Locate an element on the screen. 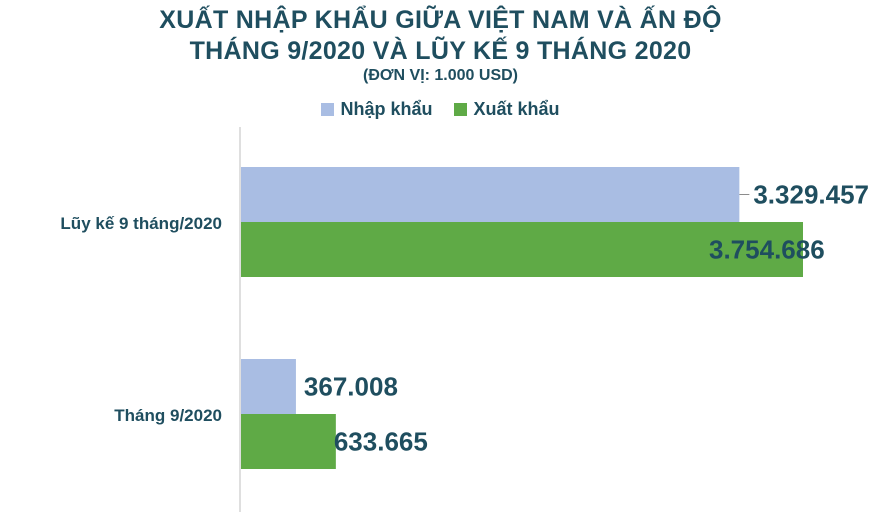 This screenshot has width=881, height=526. value-label-export-september-2020: 633.665 is located at coordinates (381, 442).